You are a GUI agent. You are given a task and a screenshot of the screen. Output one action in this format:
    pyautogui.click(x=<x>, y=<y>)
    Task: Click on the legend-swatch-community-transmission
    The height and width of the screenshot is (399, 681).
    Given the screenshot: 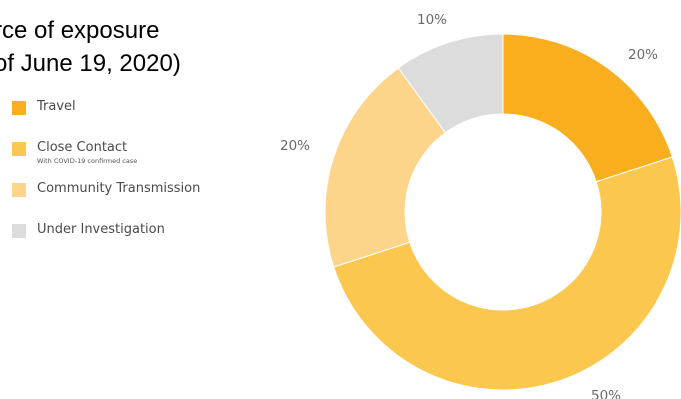 What is the action you would take?
    pyautogui.click(x=19, y=190)
    